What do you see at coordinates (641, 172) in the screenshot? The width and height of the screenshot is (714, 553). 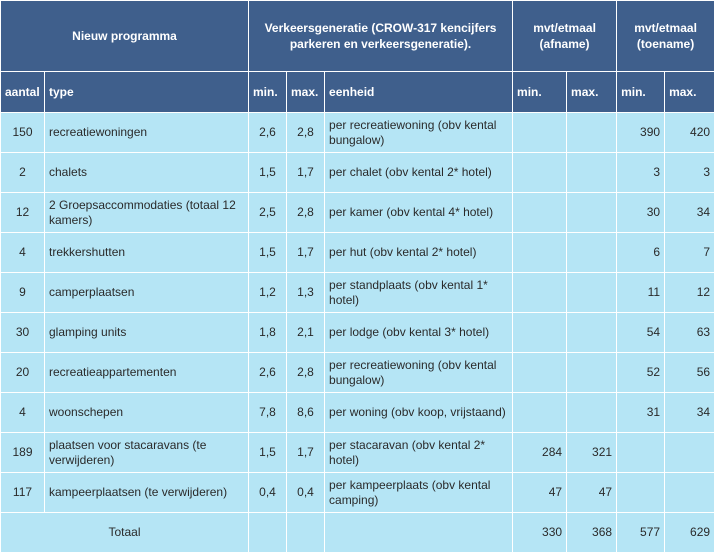 I see `cell-toename-min: 3` at bounding box center [641, 172].